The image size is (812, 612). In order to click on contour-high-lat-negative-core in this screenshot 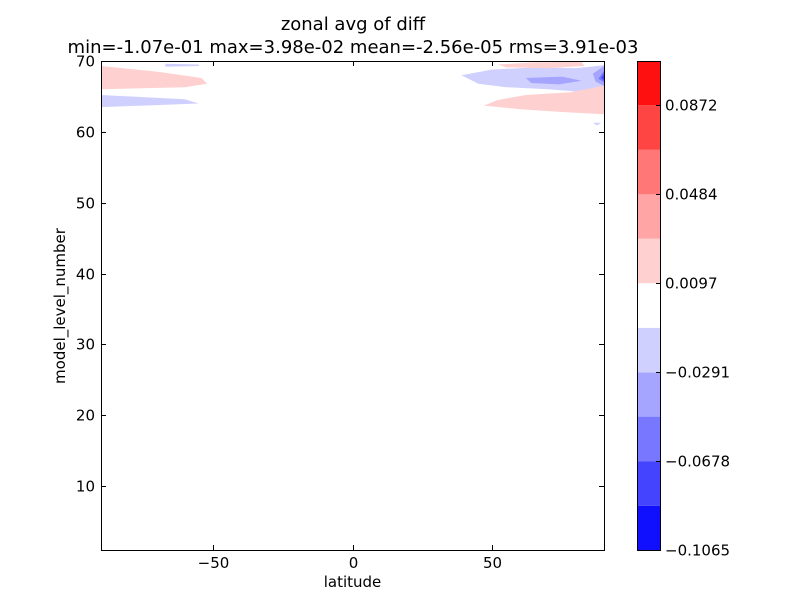, I will do `click(553, 80)`.